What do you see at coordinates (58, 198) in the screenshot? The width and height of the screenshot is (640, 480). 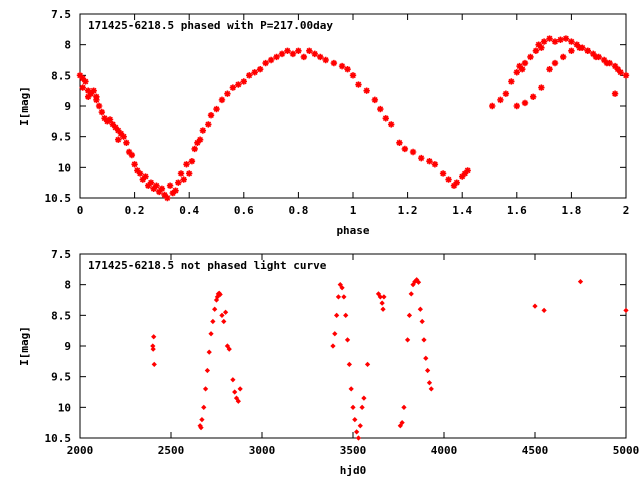 I see `y-tick-label: 10.5` at bounding box center [58, 198].